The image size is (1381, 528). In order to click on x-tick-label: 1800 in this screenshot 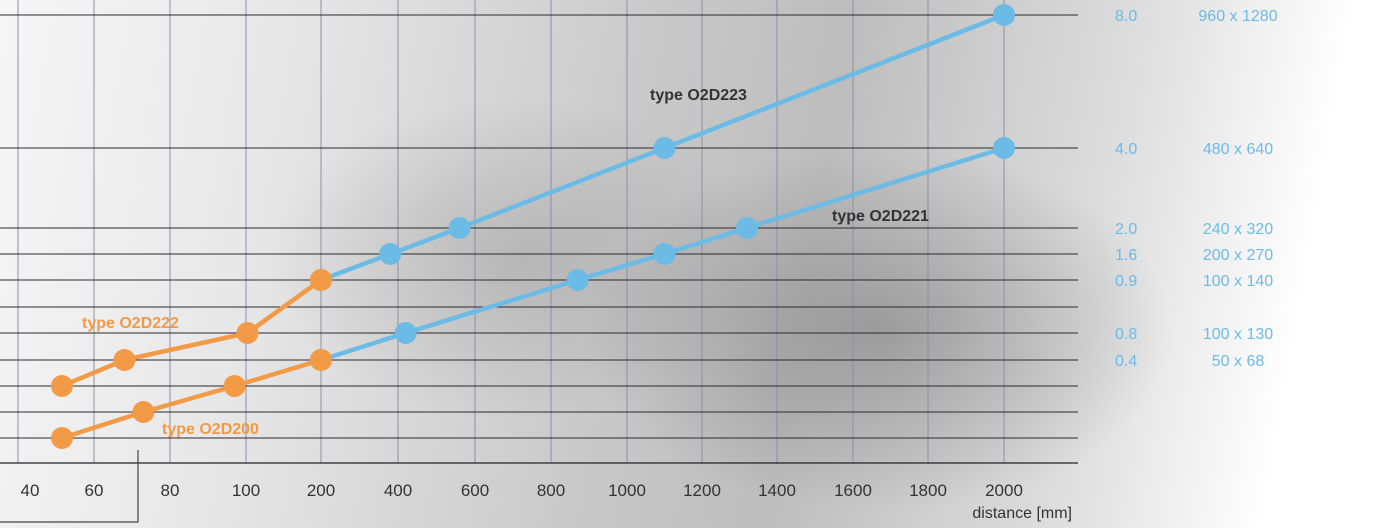, I will do `click(928, 490)`.